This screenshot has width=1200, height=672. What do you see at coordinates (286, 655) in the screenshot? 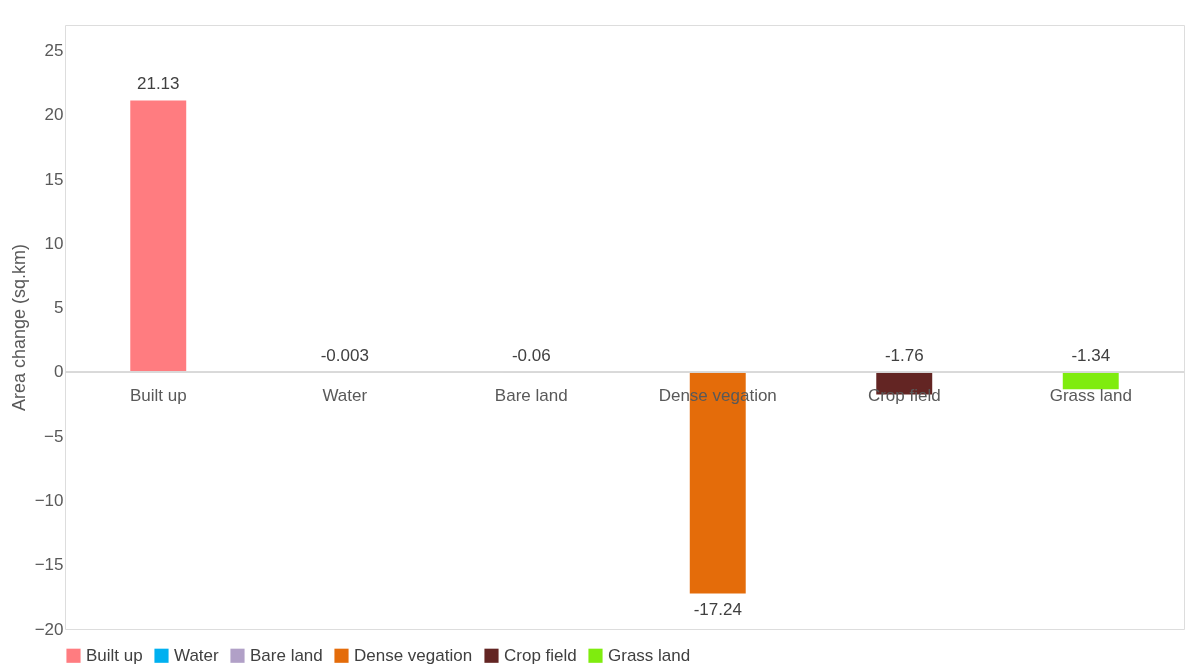
I see `legend-label: Bare land` at bounding box center [286, 655].